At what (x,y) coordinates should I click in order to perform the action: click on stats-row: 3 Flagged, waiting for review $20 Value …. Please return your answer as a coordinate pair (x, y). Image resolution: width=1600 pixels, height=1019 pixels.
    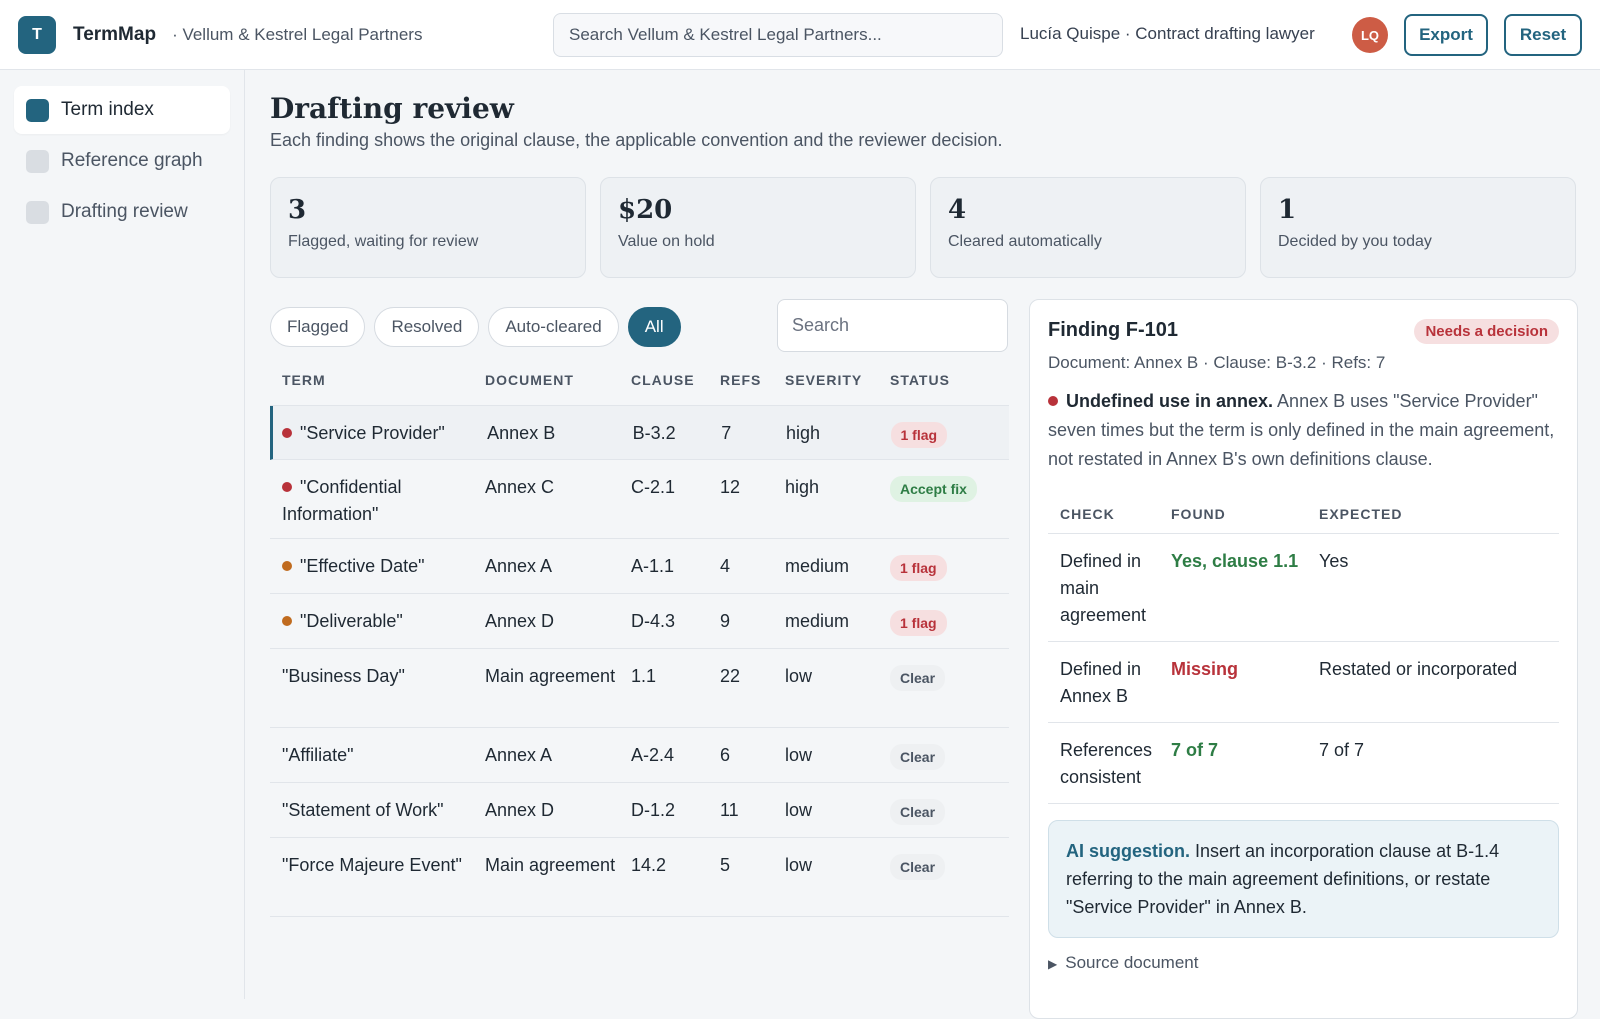
    Looking at the image, I should click on (923, 227).